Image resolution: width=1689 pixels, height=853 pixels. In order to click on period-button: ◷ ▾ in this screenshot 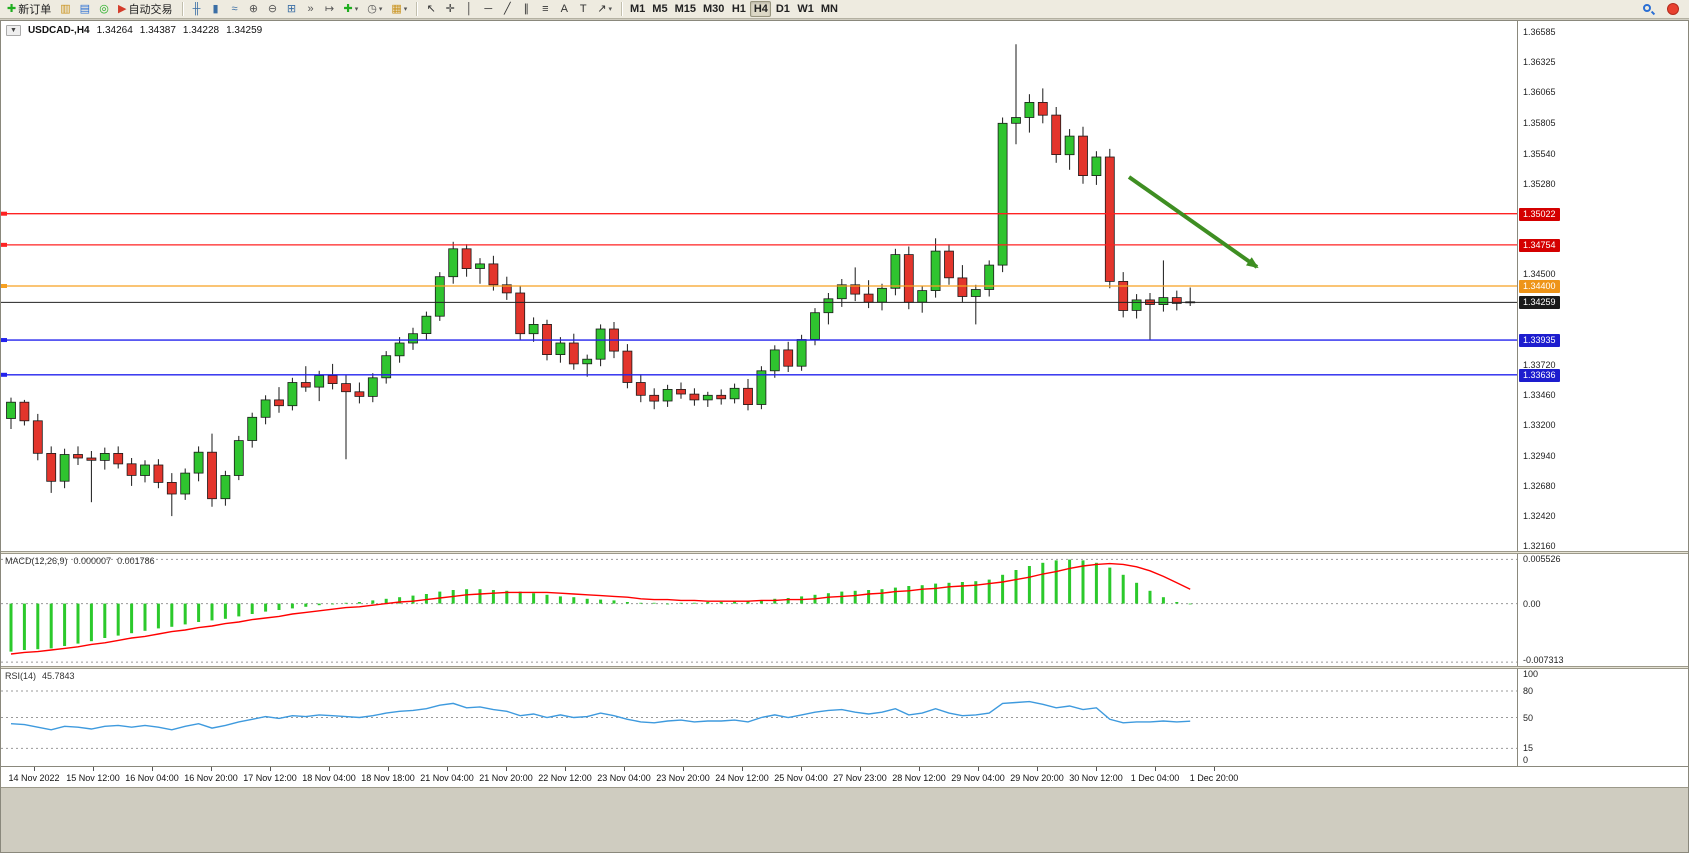, I will do `click(374, 9)`.